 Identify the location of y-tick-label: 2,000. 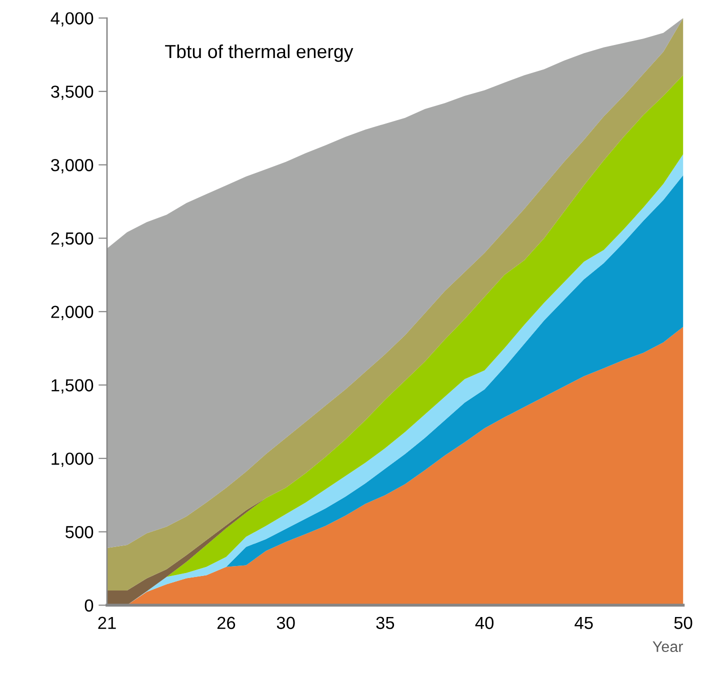
(72, 313).